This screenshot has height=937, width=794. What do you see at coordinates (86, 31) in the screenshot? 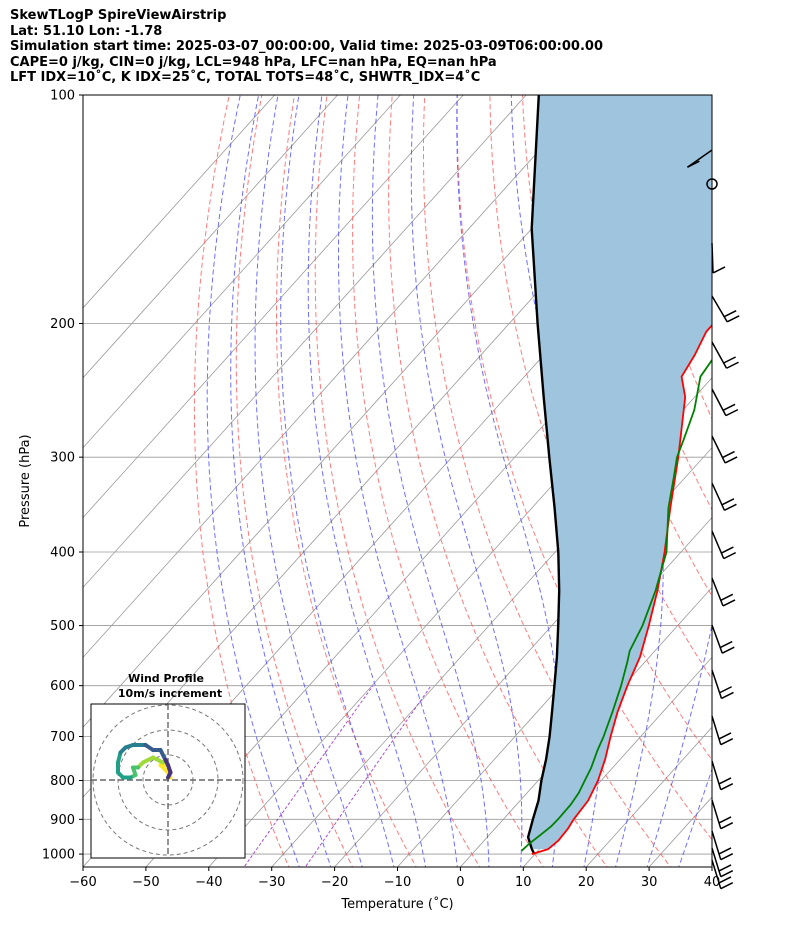
I see `location-line: Lat: 51.10 Lon: -1.78` at bounding box center [86, 31].